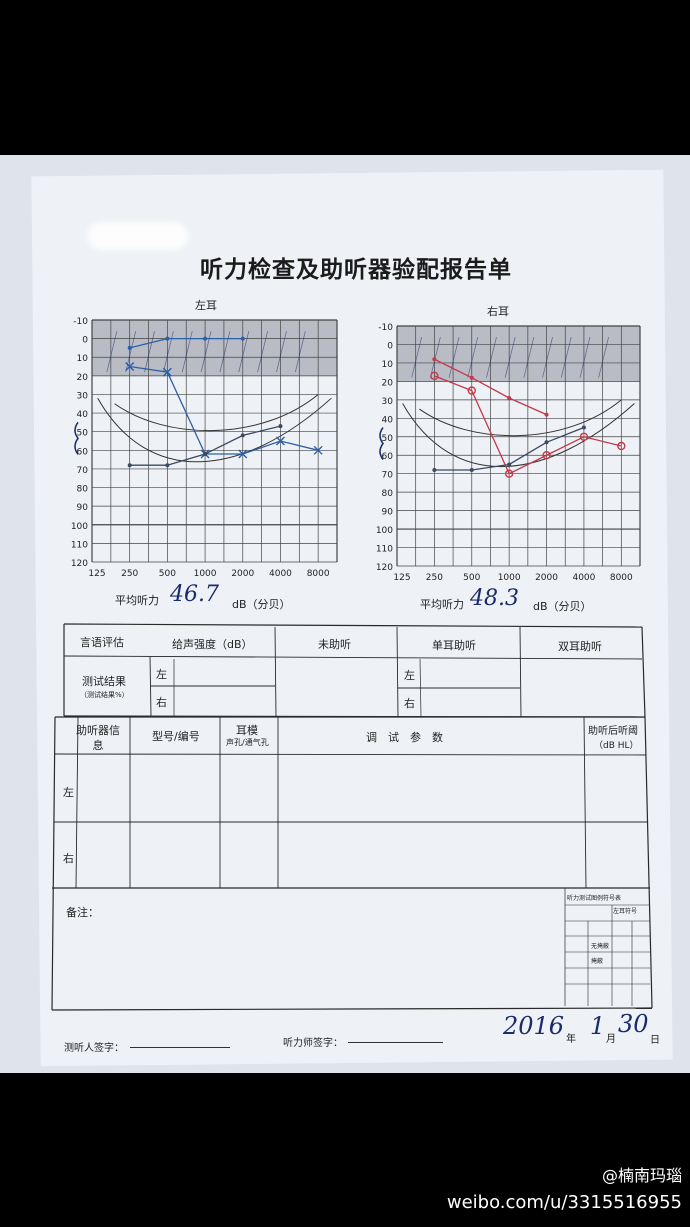  What do you see at coordinates (534, 1026) in the screenshot?
I see `sign-year: 2016` at bounding box center [534, 1026].